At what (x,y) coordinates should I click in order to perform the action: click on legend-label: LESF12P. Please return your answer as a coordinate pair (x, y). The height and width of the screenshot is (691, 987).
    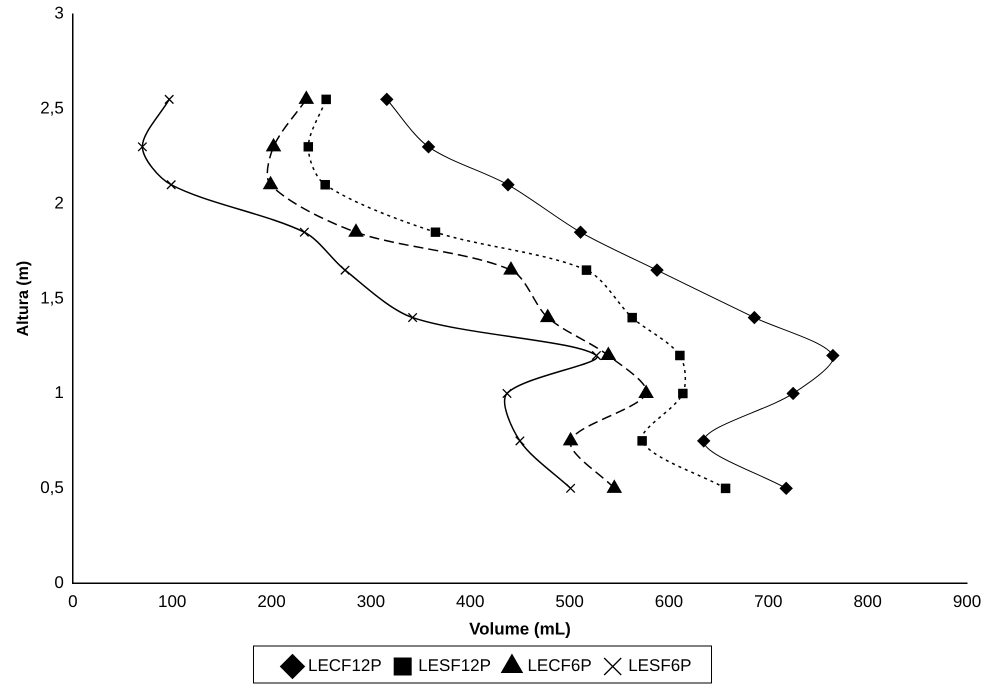
    Looking at the image, I should click on (454, 666).